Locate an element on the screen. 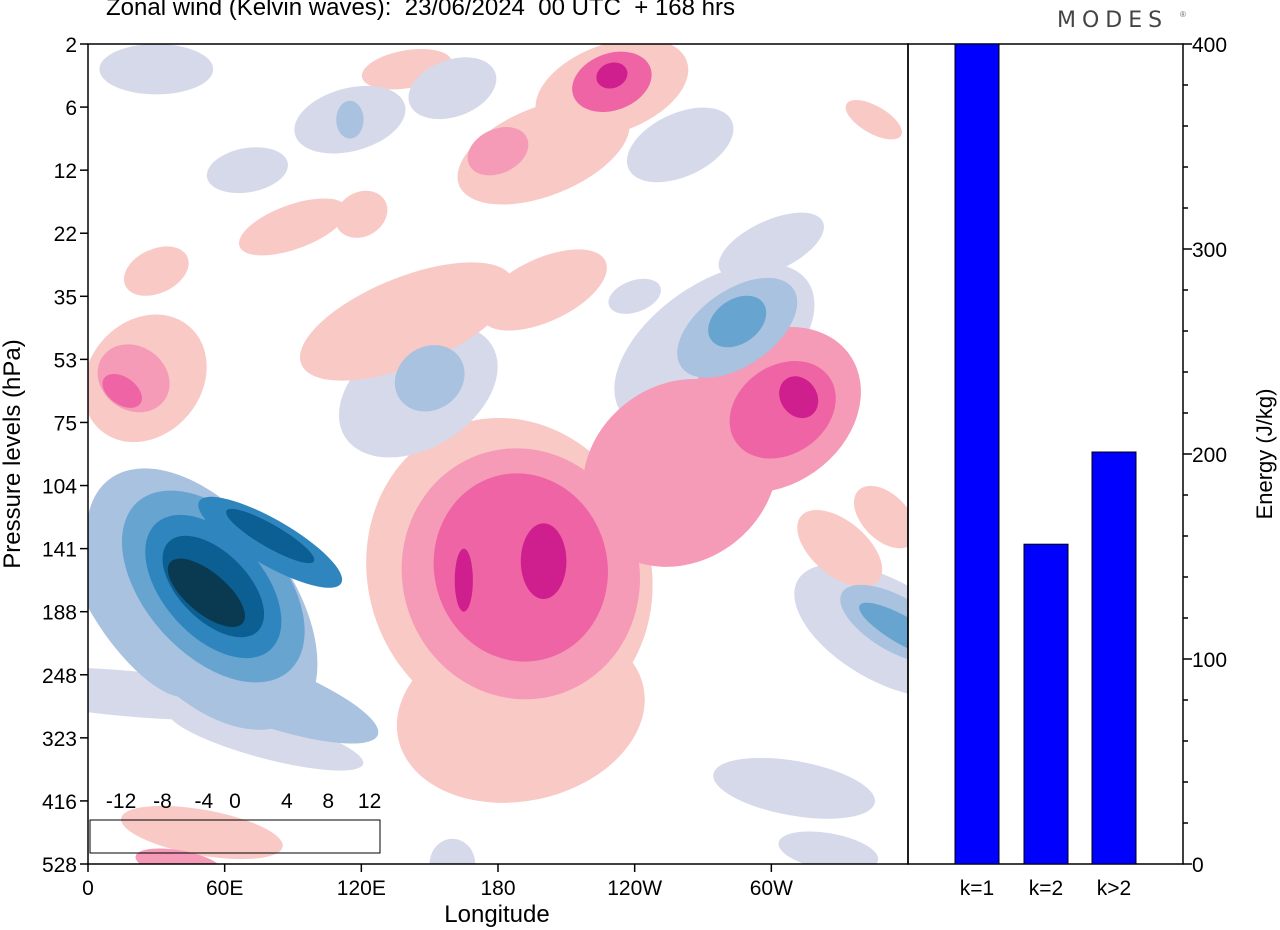 This screenshot has height=930, width=1280. energy-axis-label: Energy (J/kg) is located at coordinates (1264, 454).